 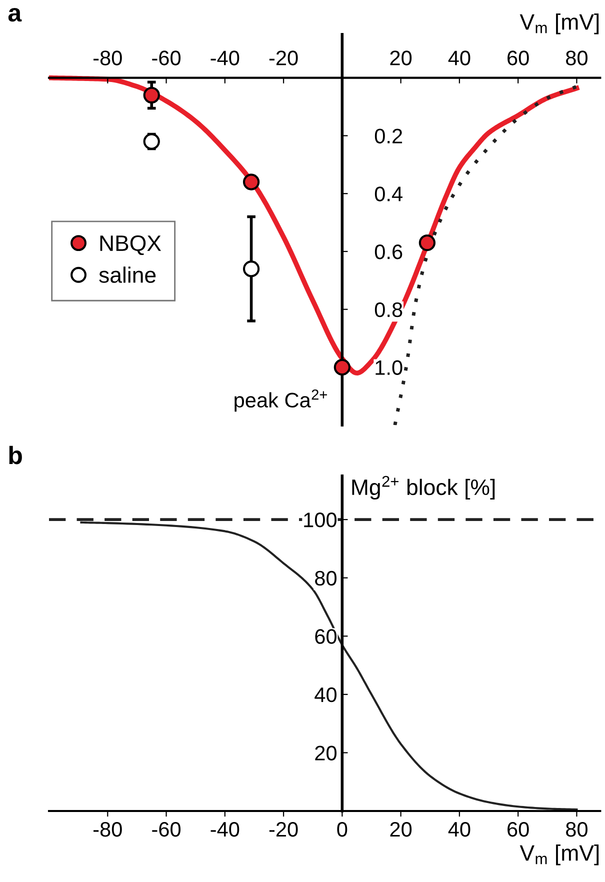 I want to click on y-tick-label: 20, so click(x=325, y=753).